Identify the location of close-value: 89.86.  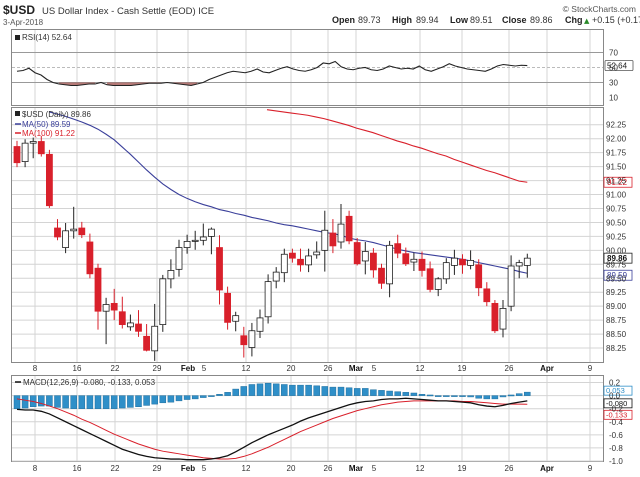
(541, 20).